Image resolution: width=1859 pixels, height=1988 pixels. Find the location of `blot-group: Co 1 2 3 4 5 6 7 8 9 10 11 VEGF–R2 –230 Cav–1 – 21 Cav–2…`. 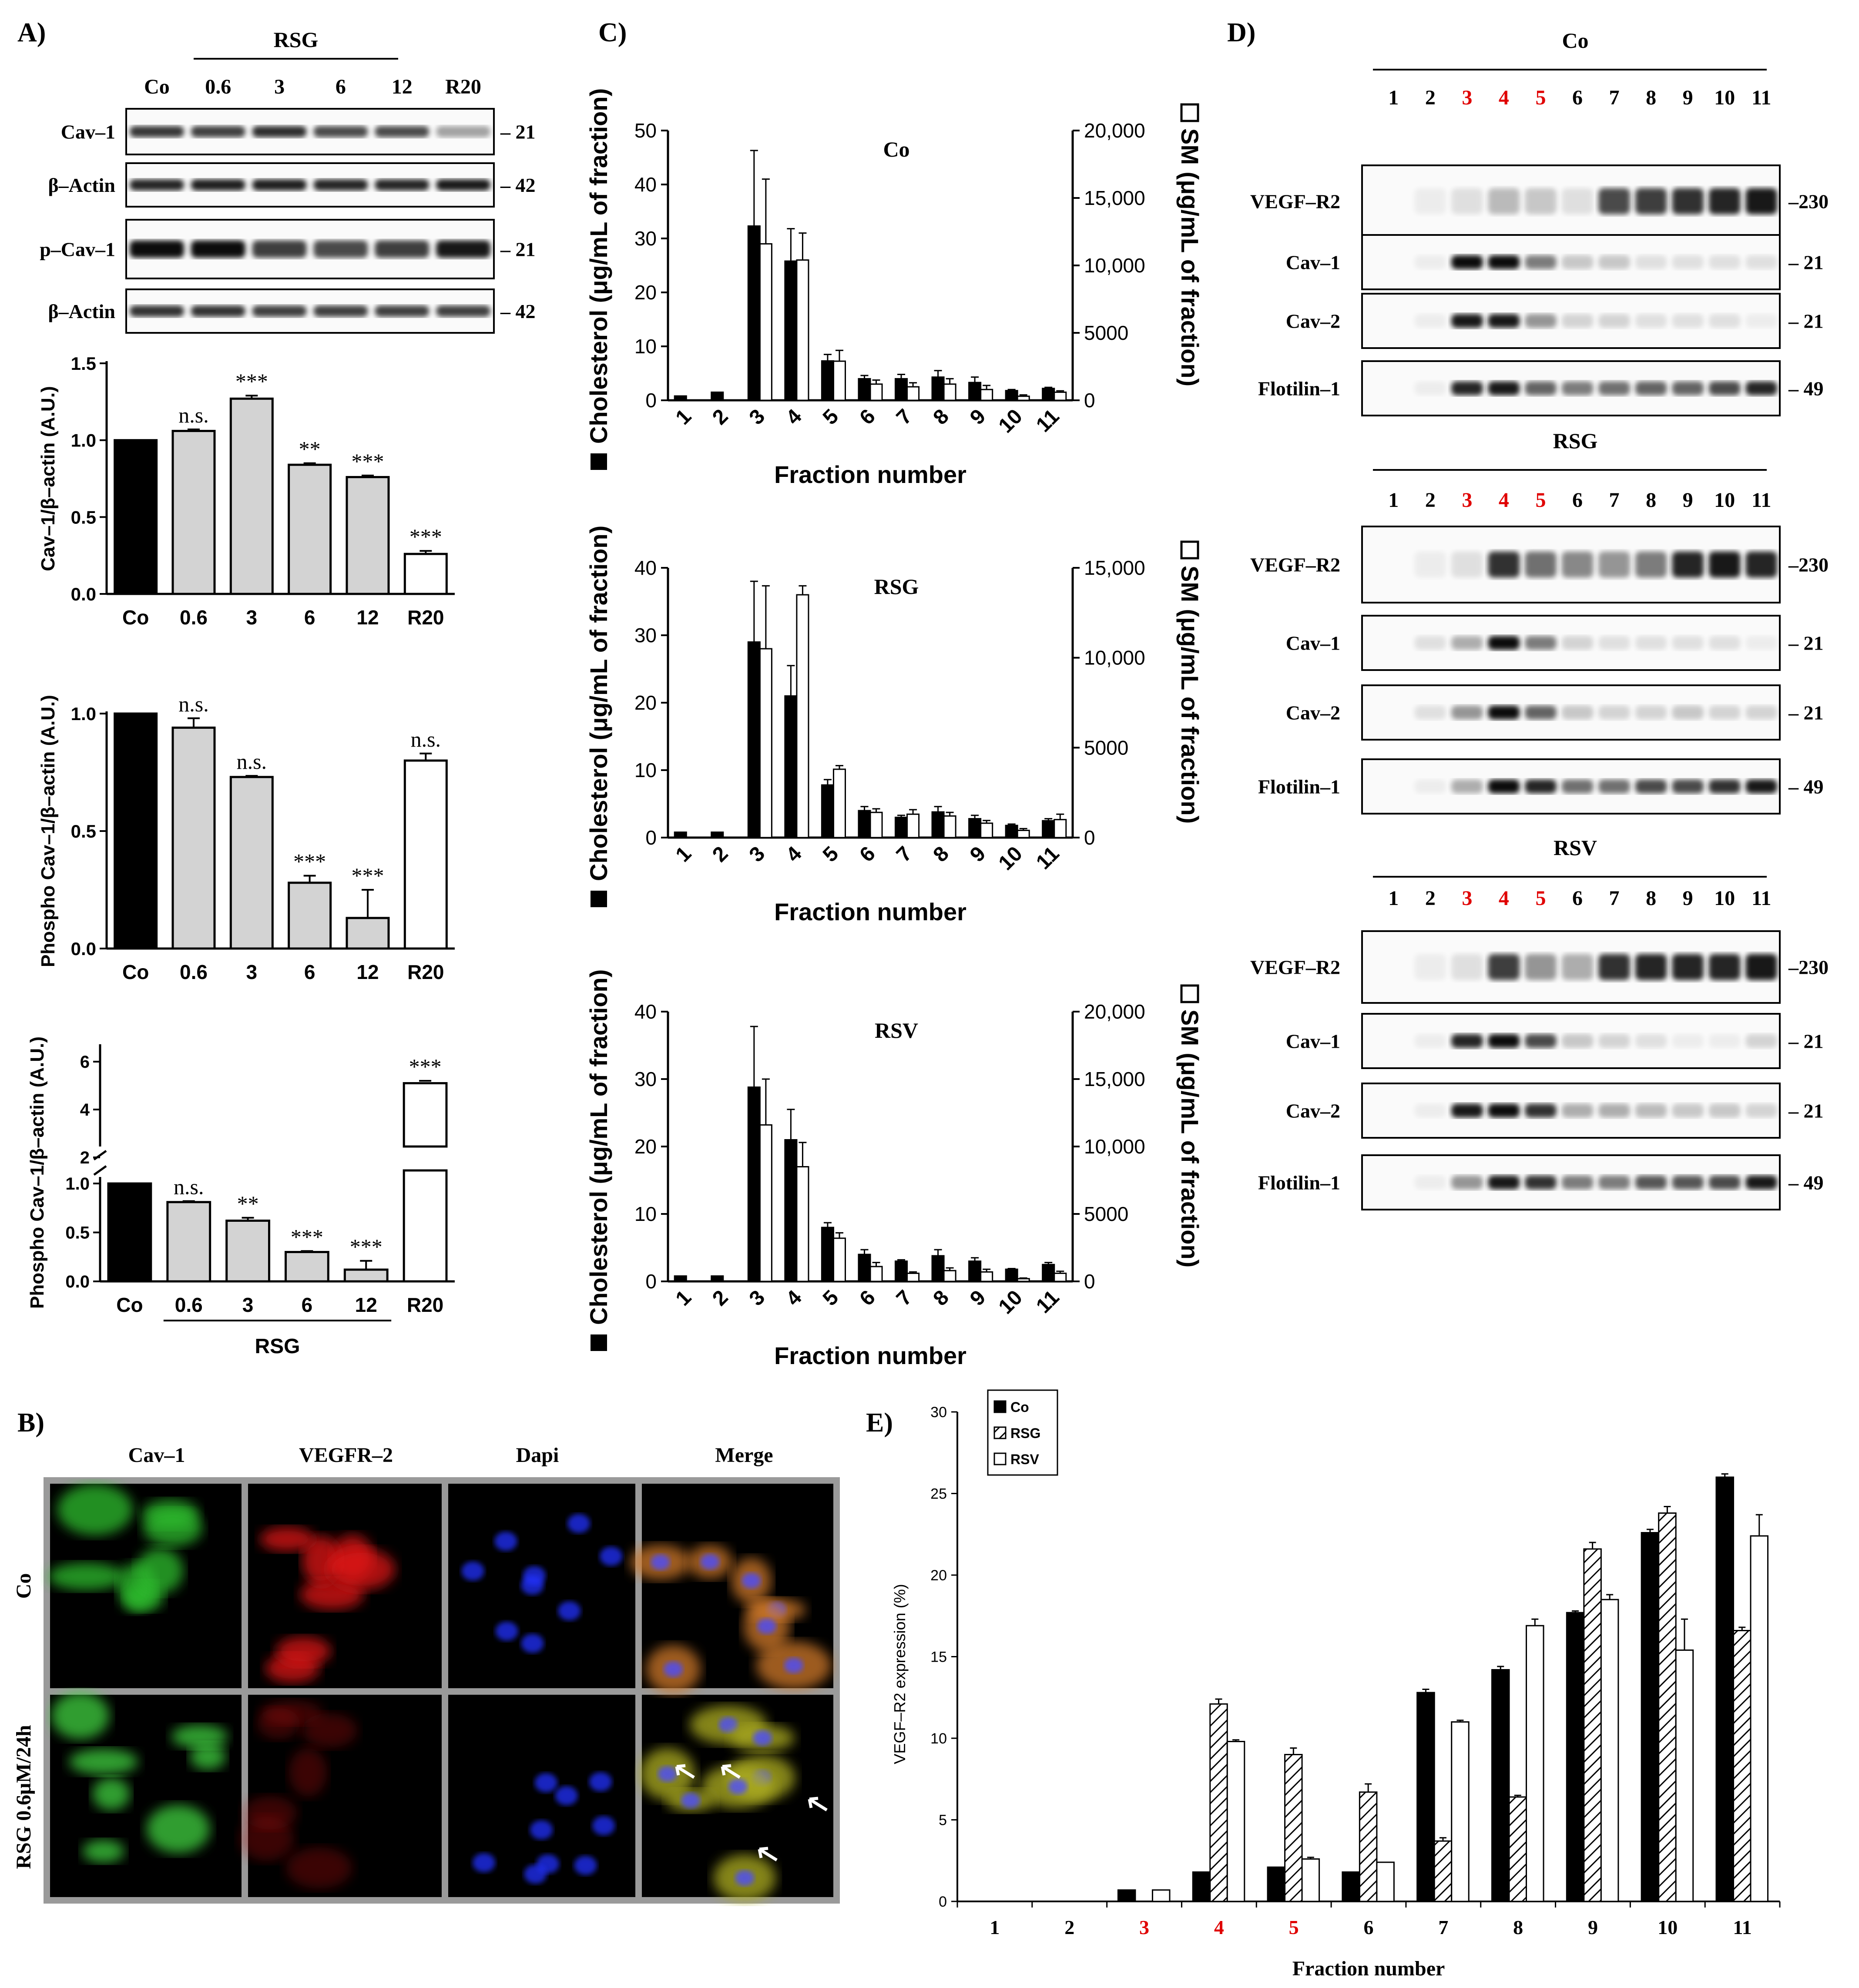

blot-group: Co 1 2 3 4 5 6 7 8 9 10 11 VEGF–R2 –230 Cav–1 – 21 Cav–2… is located at coordinates (1539, 222).